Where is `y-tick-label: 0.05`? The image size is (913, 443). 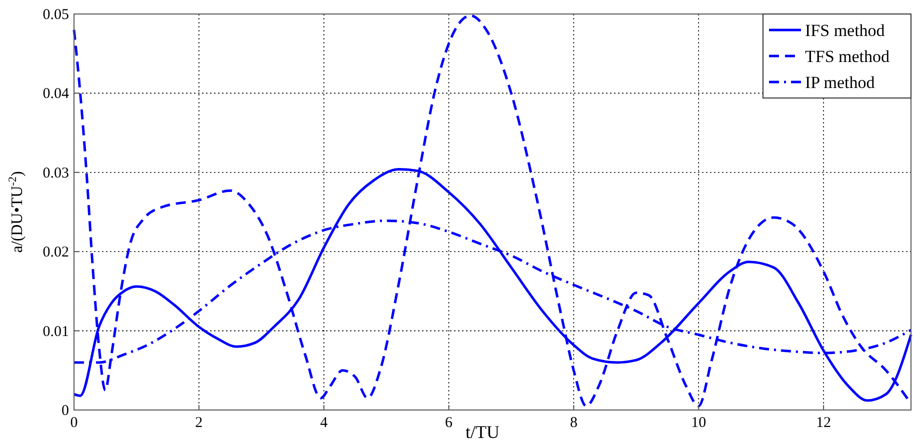 y-tick-label: 0.05 is located at coordinates (55, 15).